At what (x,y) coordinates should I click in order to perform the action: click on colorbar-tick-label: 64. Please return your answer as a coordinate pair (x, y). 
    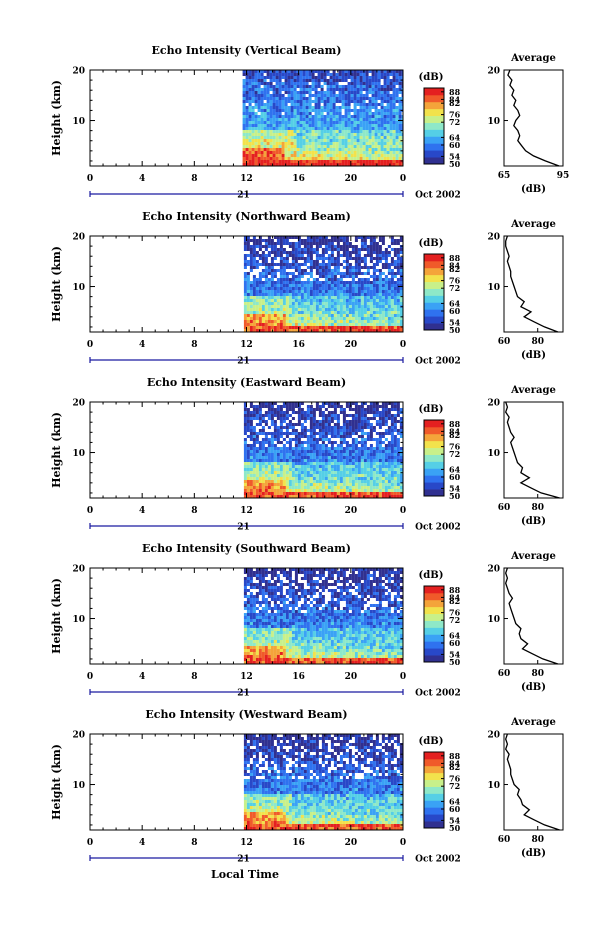
    Looking at the image, I should click on (455, 303).